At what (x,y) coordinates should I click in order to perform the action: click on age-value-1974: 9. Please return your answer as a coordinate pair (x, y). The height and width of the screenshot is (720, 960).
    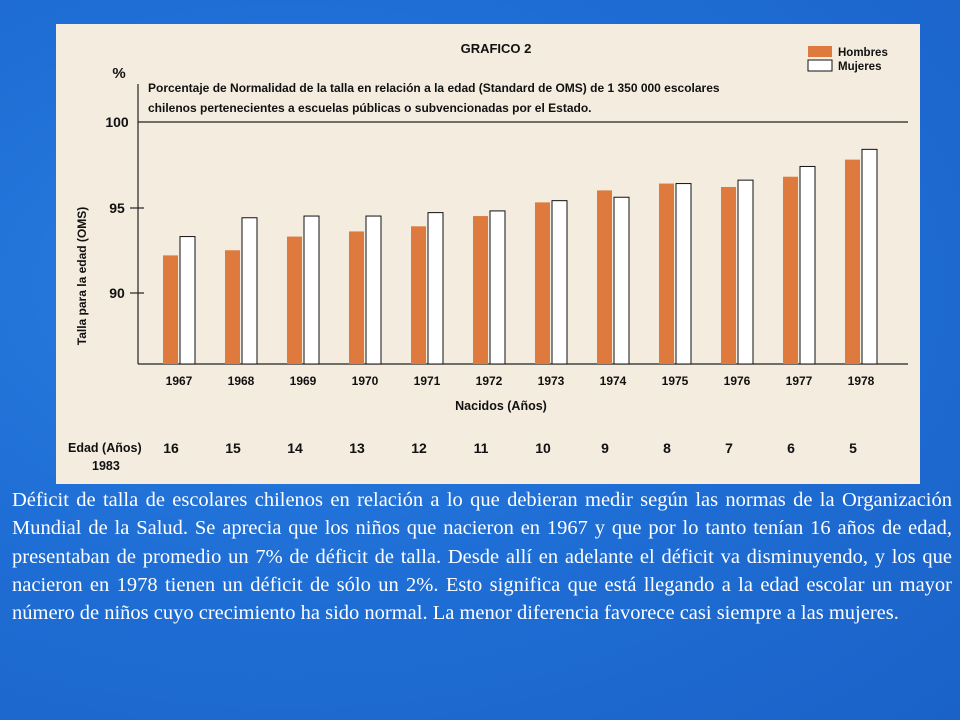
    Looking at the image, I should click on (605, 448).